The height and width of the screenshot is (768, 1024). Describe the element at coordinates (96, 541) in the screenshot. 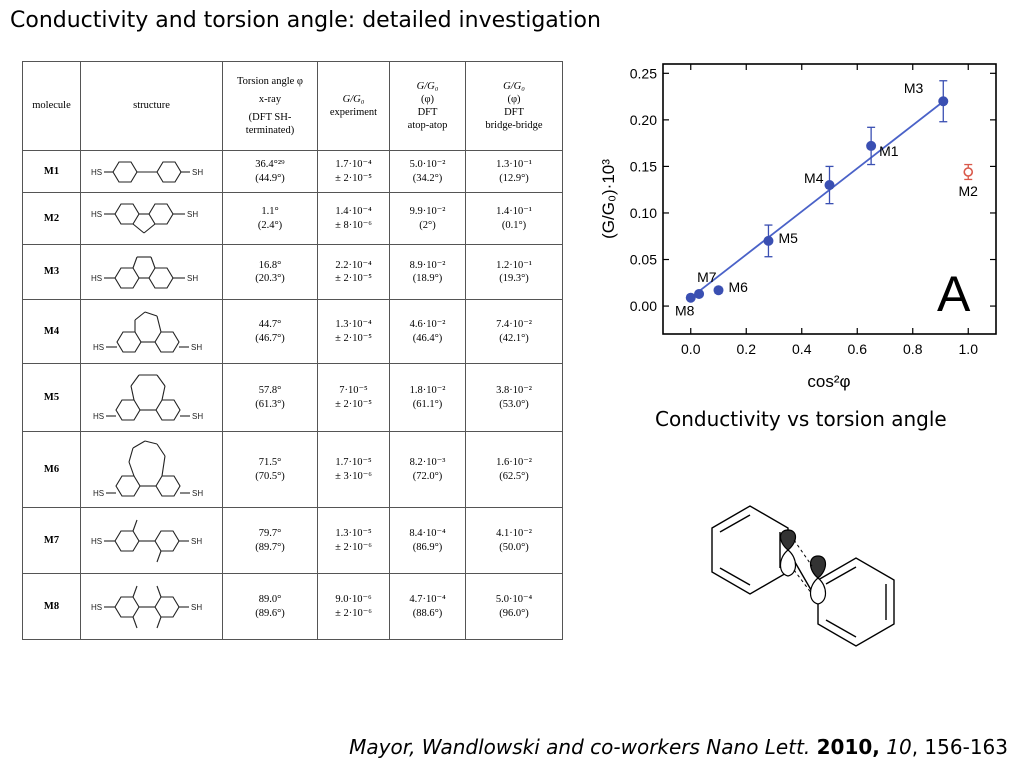

I see `structure-label: HS` at that location.